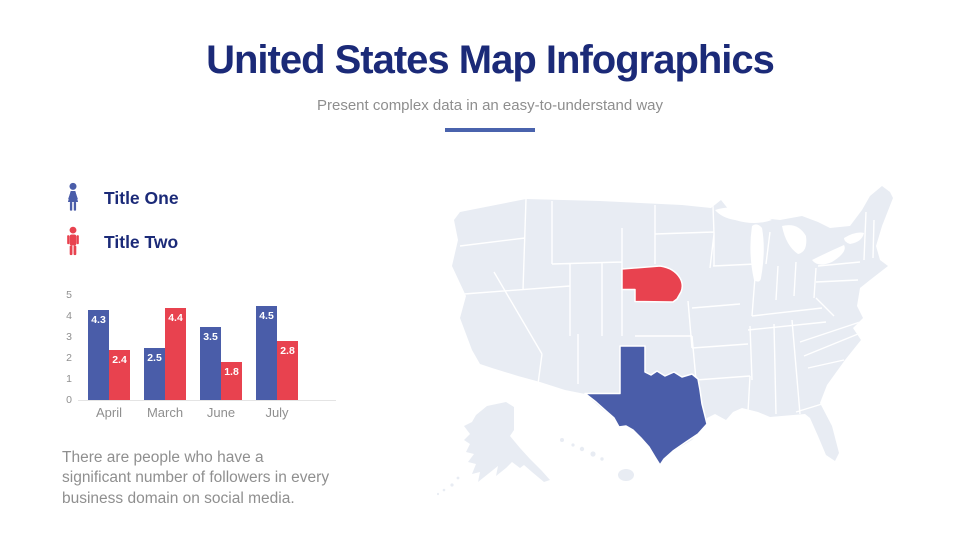 This screenshot has width=980, height=551. Describe the element at coordinates (163, 457) in the screenshot. I see `description-line: There are people who have a` at that location.